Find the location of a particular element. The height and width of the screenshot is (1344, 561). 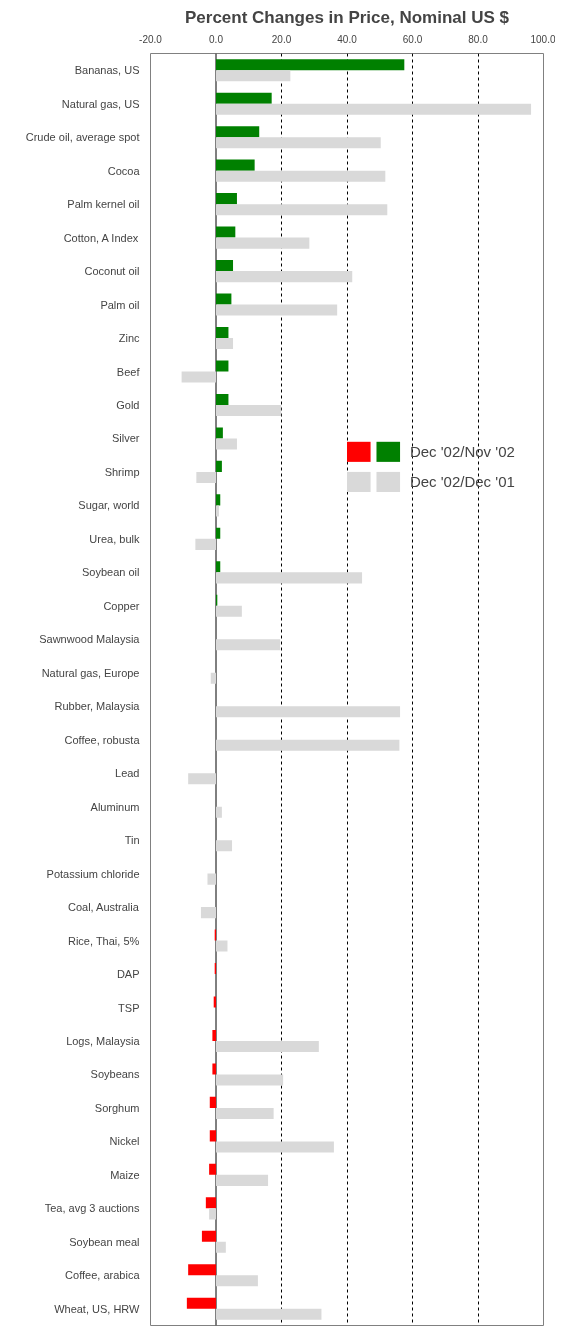

y-tick-label: Rice, Thai, 5% is located at coordinates (103, 940).